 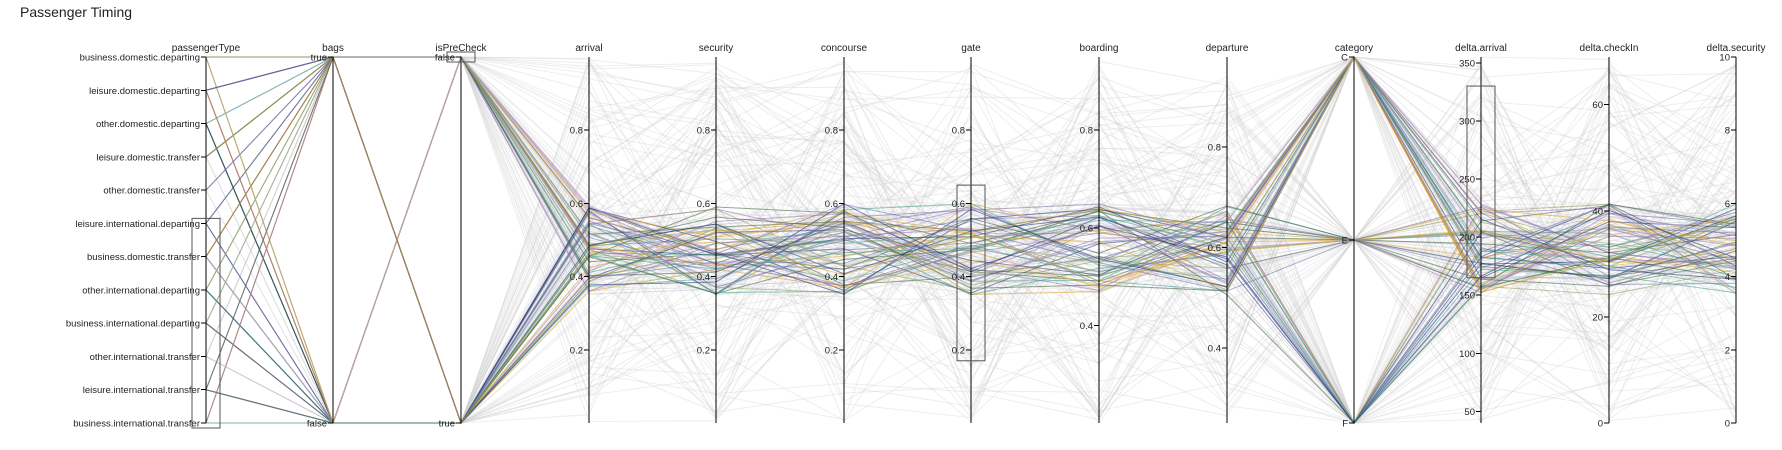 I want to click on tick-label: business.international.departing, so click(x=133, y=324).